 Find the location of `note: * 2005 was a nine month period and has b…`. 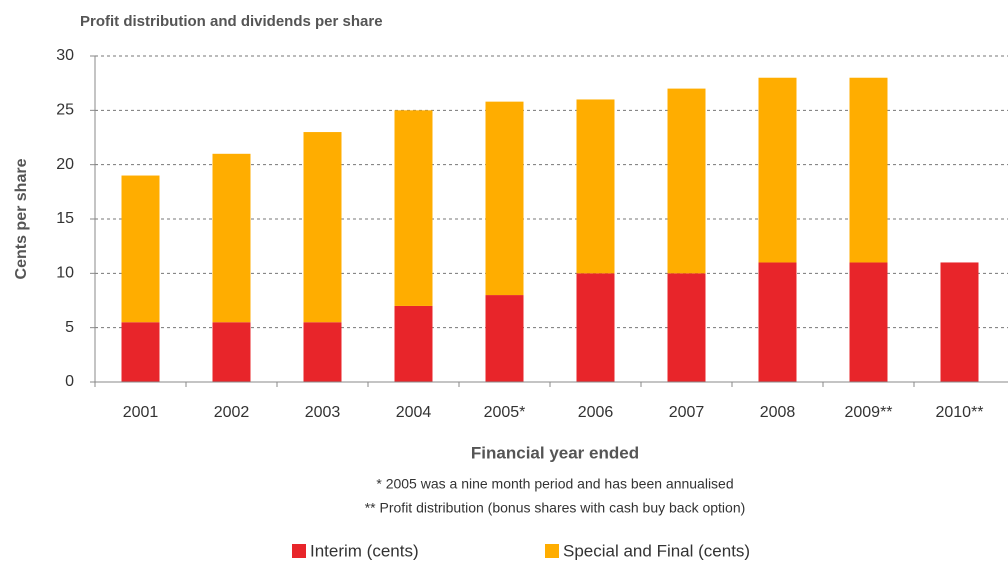

note: * 2005 was a nine month period and has b… is located at coordinates (554, 484).